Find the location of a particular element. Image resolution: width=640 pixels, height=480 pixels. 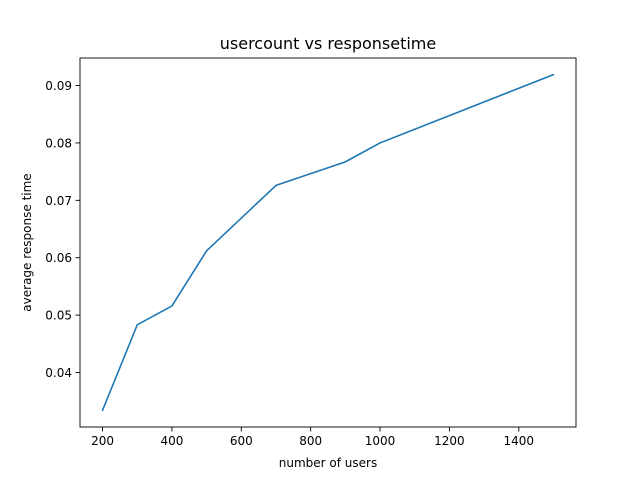

x-tick-label: 1200 is located at coordinates (449, 441).